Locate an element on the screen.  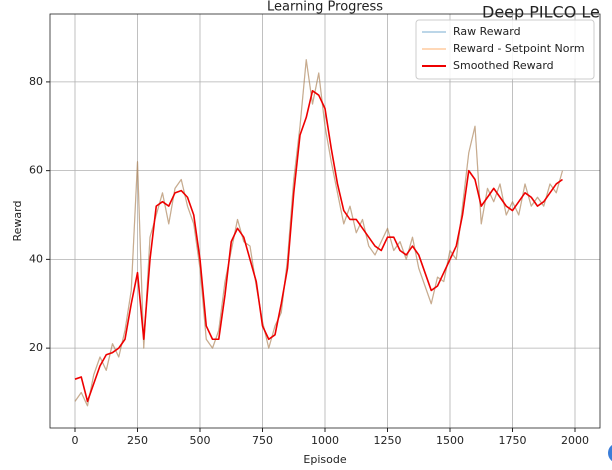
x-tick-label: 750 is located at coordinates (262, 440).